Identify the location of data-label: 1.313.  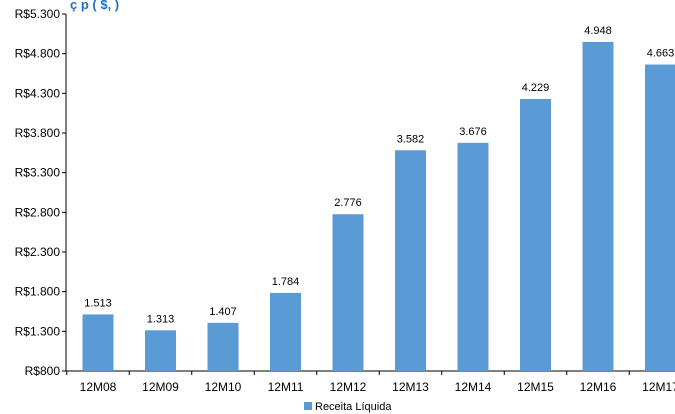
(161, 319).